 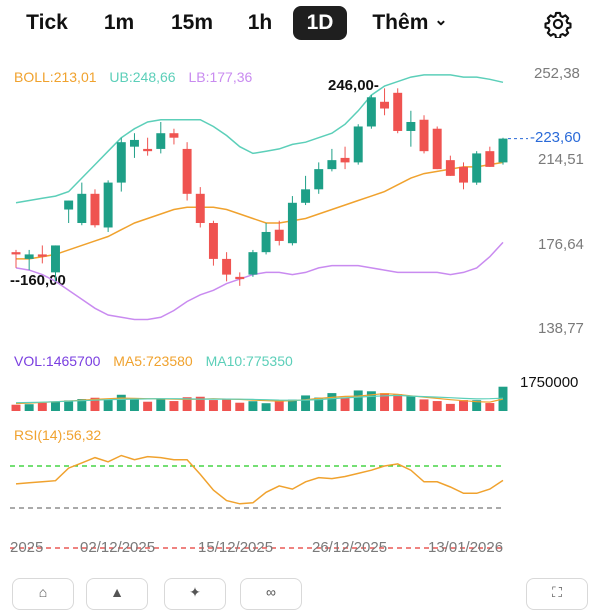 I want to click on price-axis-label: 138,77, so click(x=561, y=328).